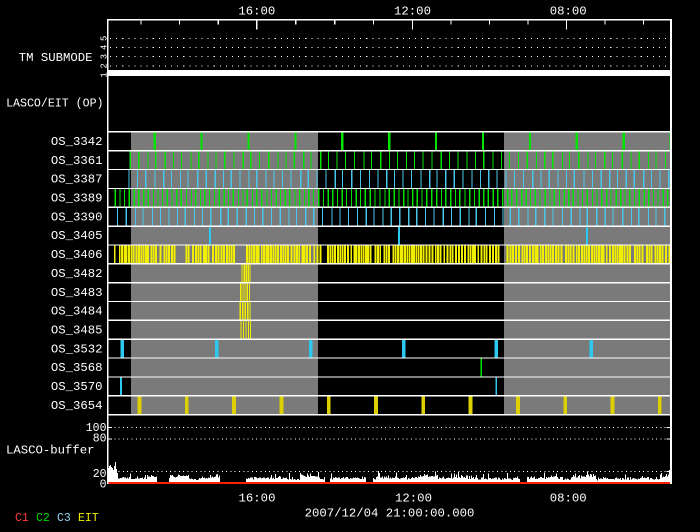  Describe the element at coordinates (50, 451) in the screenshot. I see `svg-text: LASCO-buffer` at that location.